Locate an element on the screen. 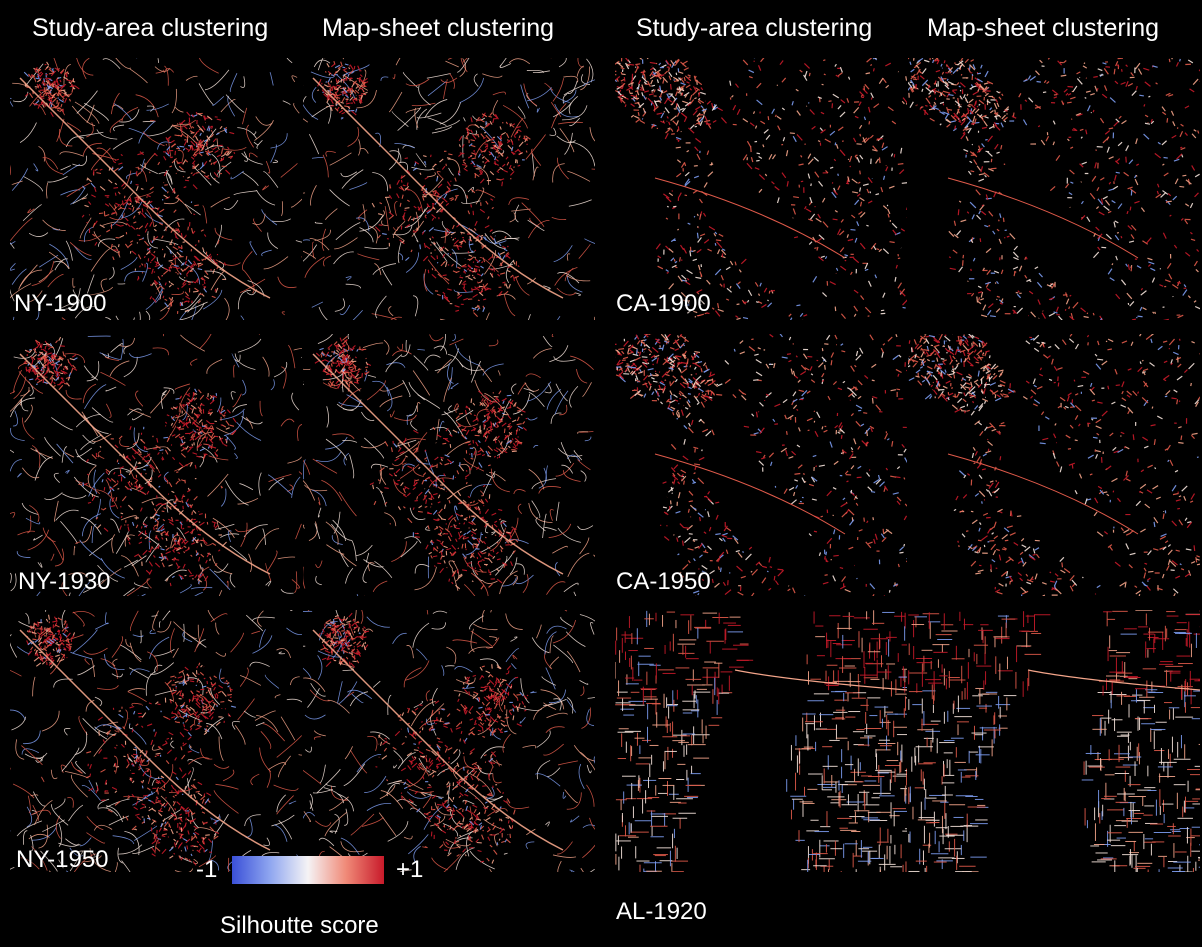  header-study-area-left: Study-area clustering is located at coordinates (150, 28).